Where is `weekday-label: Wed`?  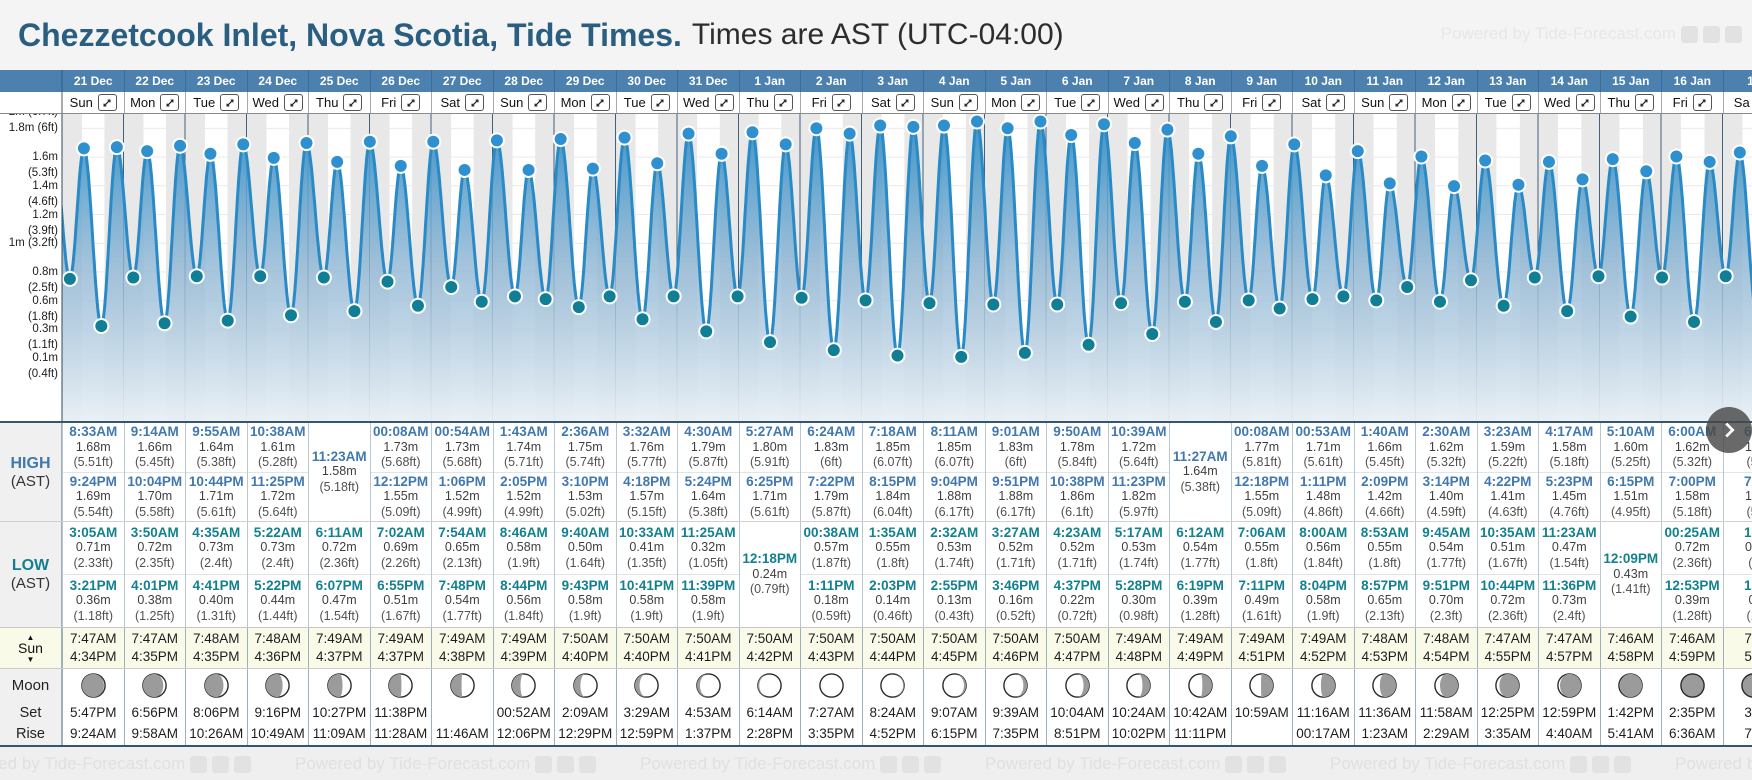
weekday-label: Wed is located at coordinates (266, 102).